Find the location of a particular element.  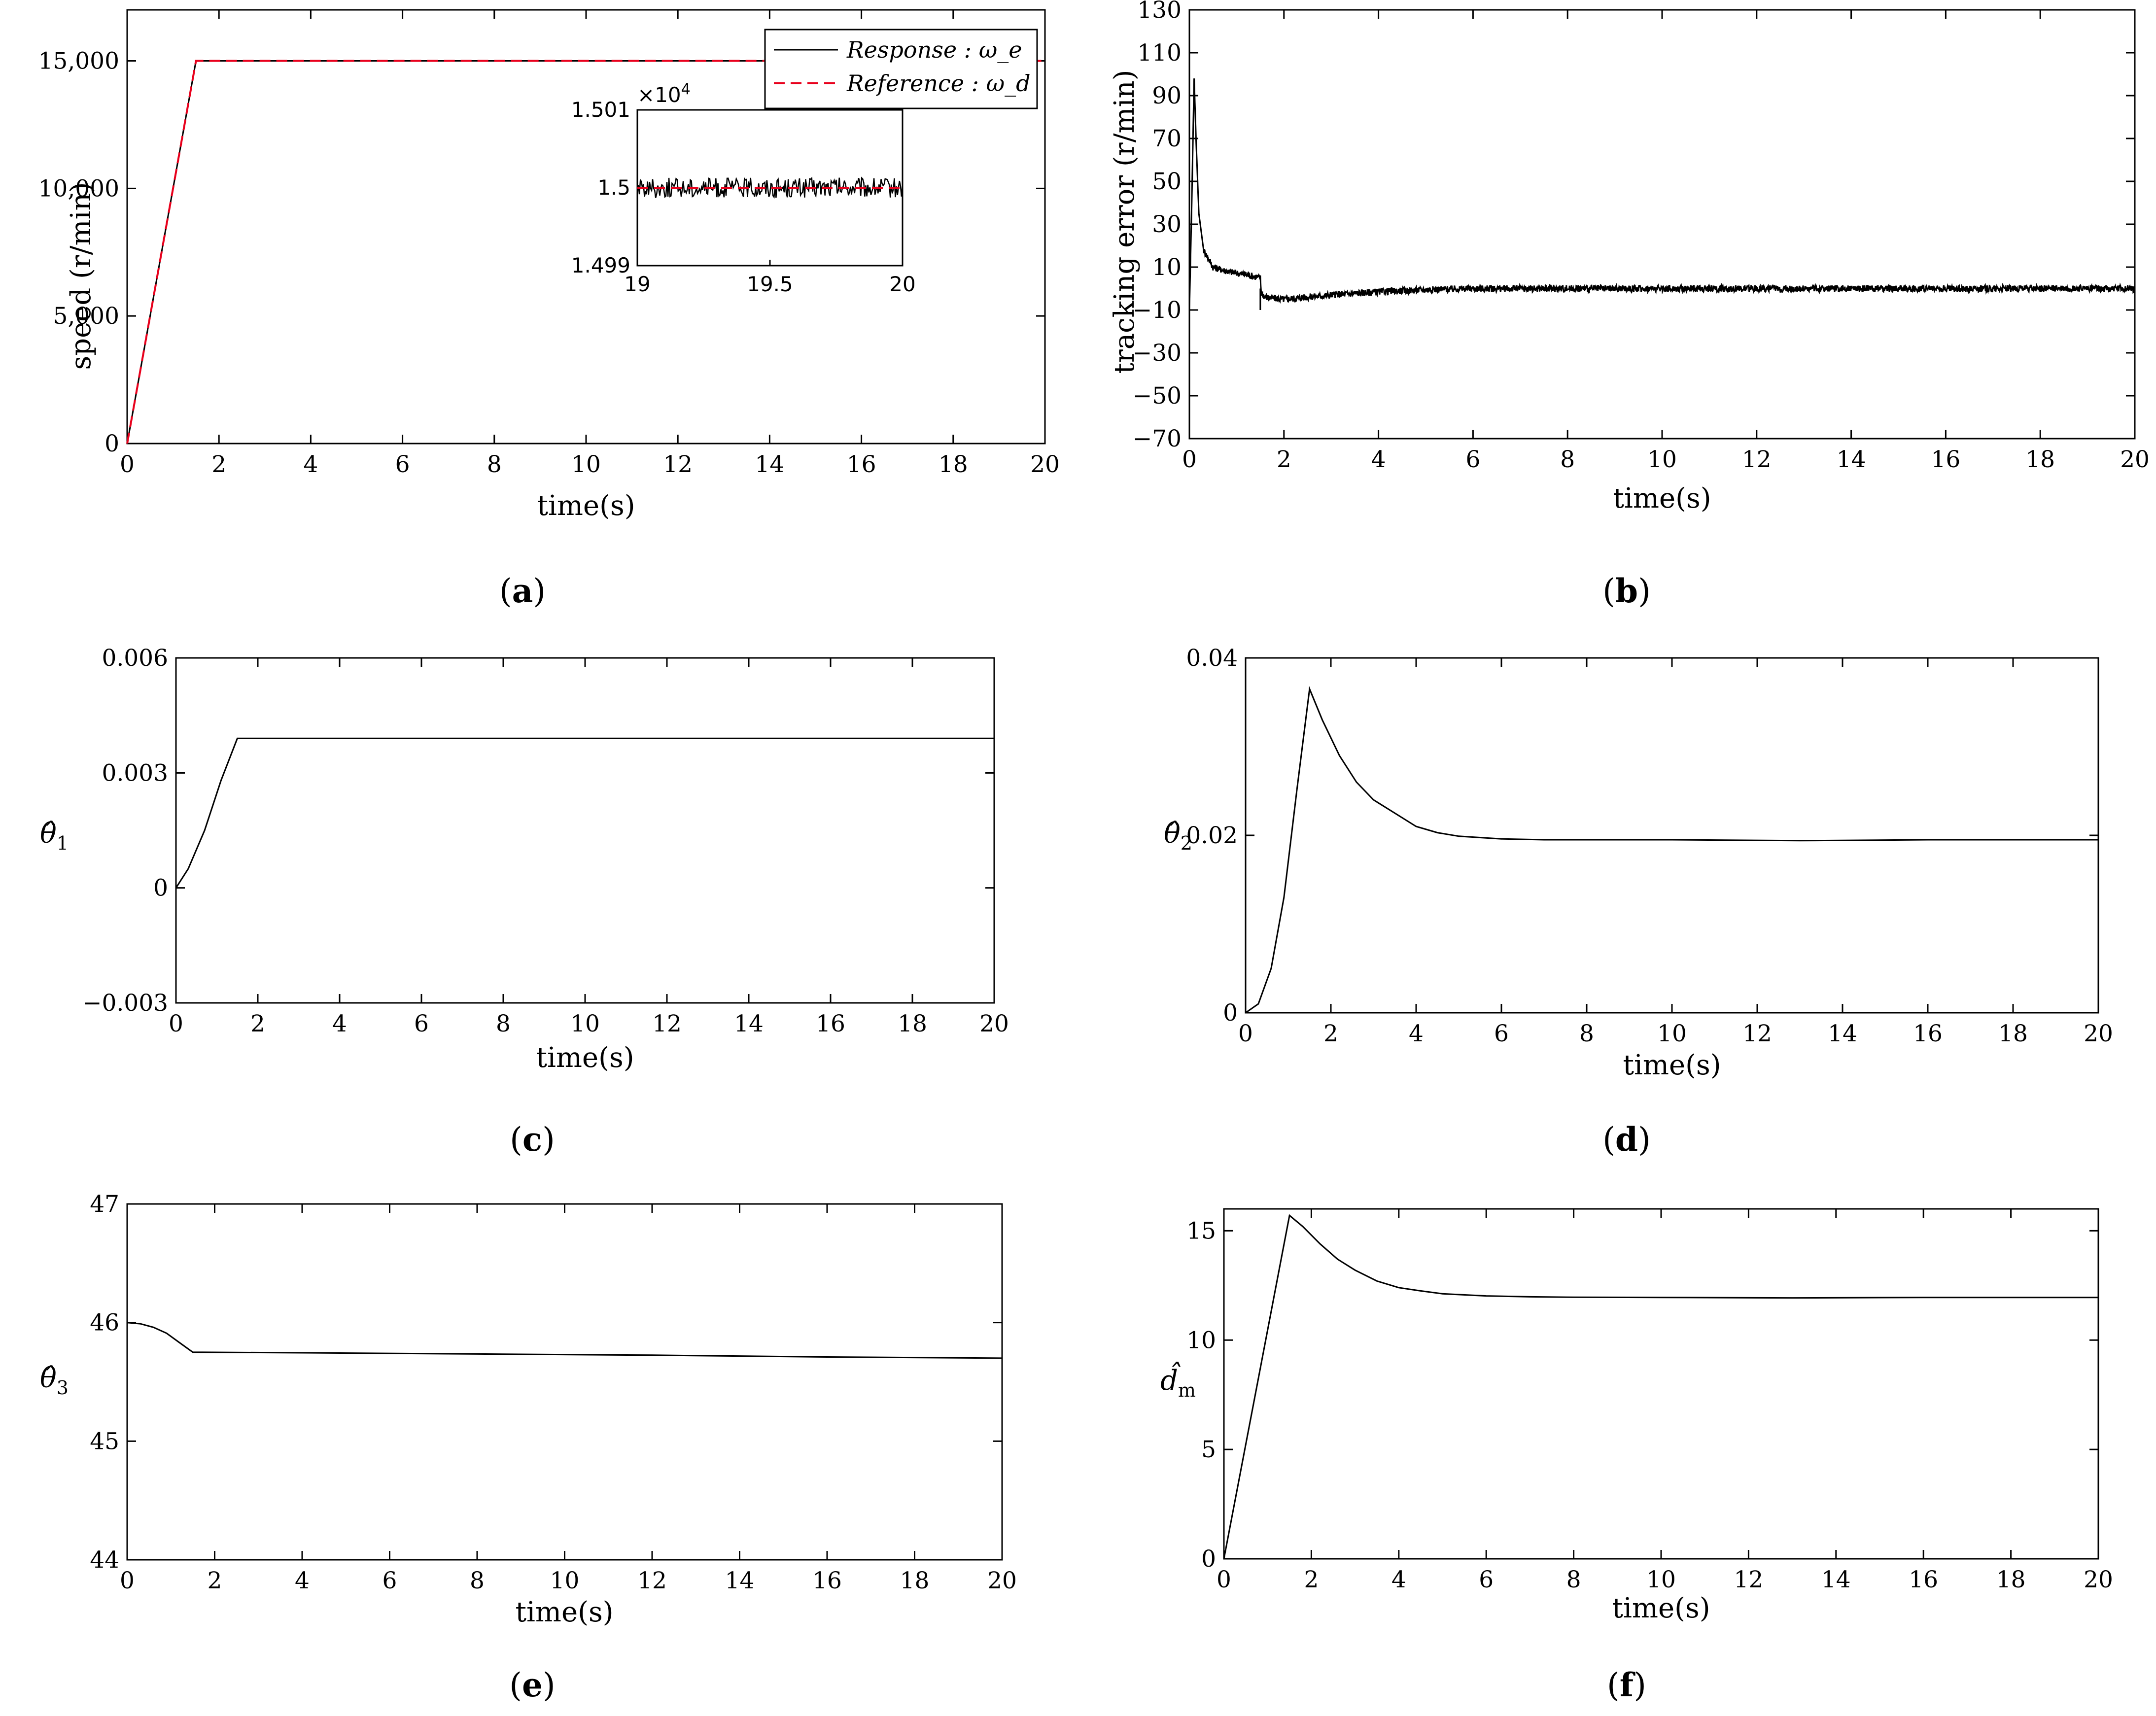

y-tick-label: 70 is located at coordinates (1167, 138).